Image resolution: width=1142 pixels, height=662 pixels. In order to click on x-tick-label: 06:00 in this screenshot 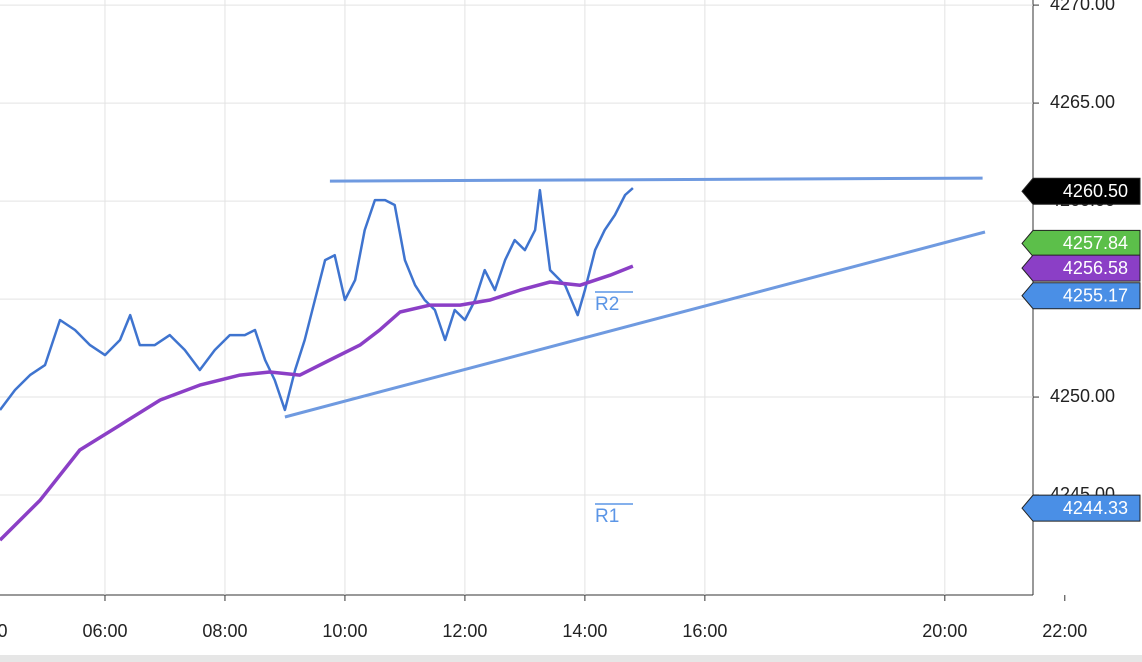, I will do `click(104, 631)`.